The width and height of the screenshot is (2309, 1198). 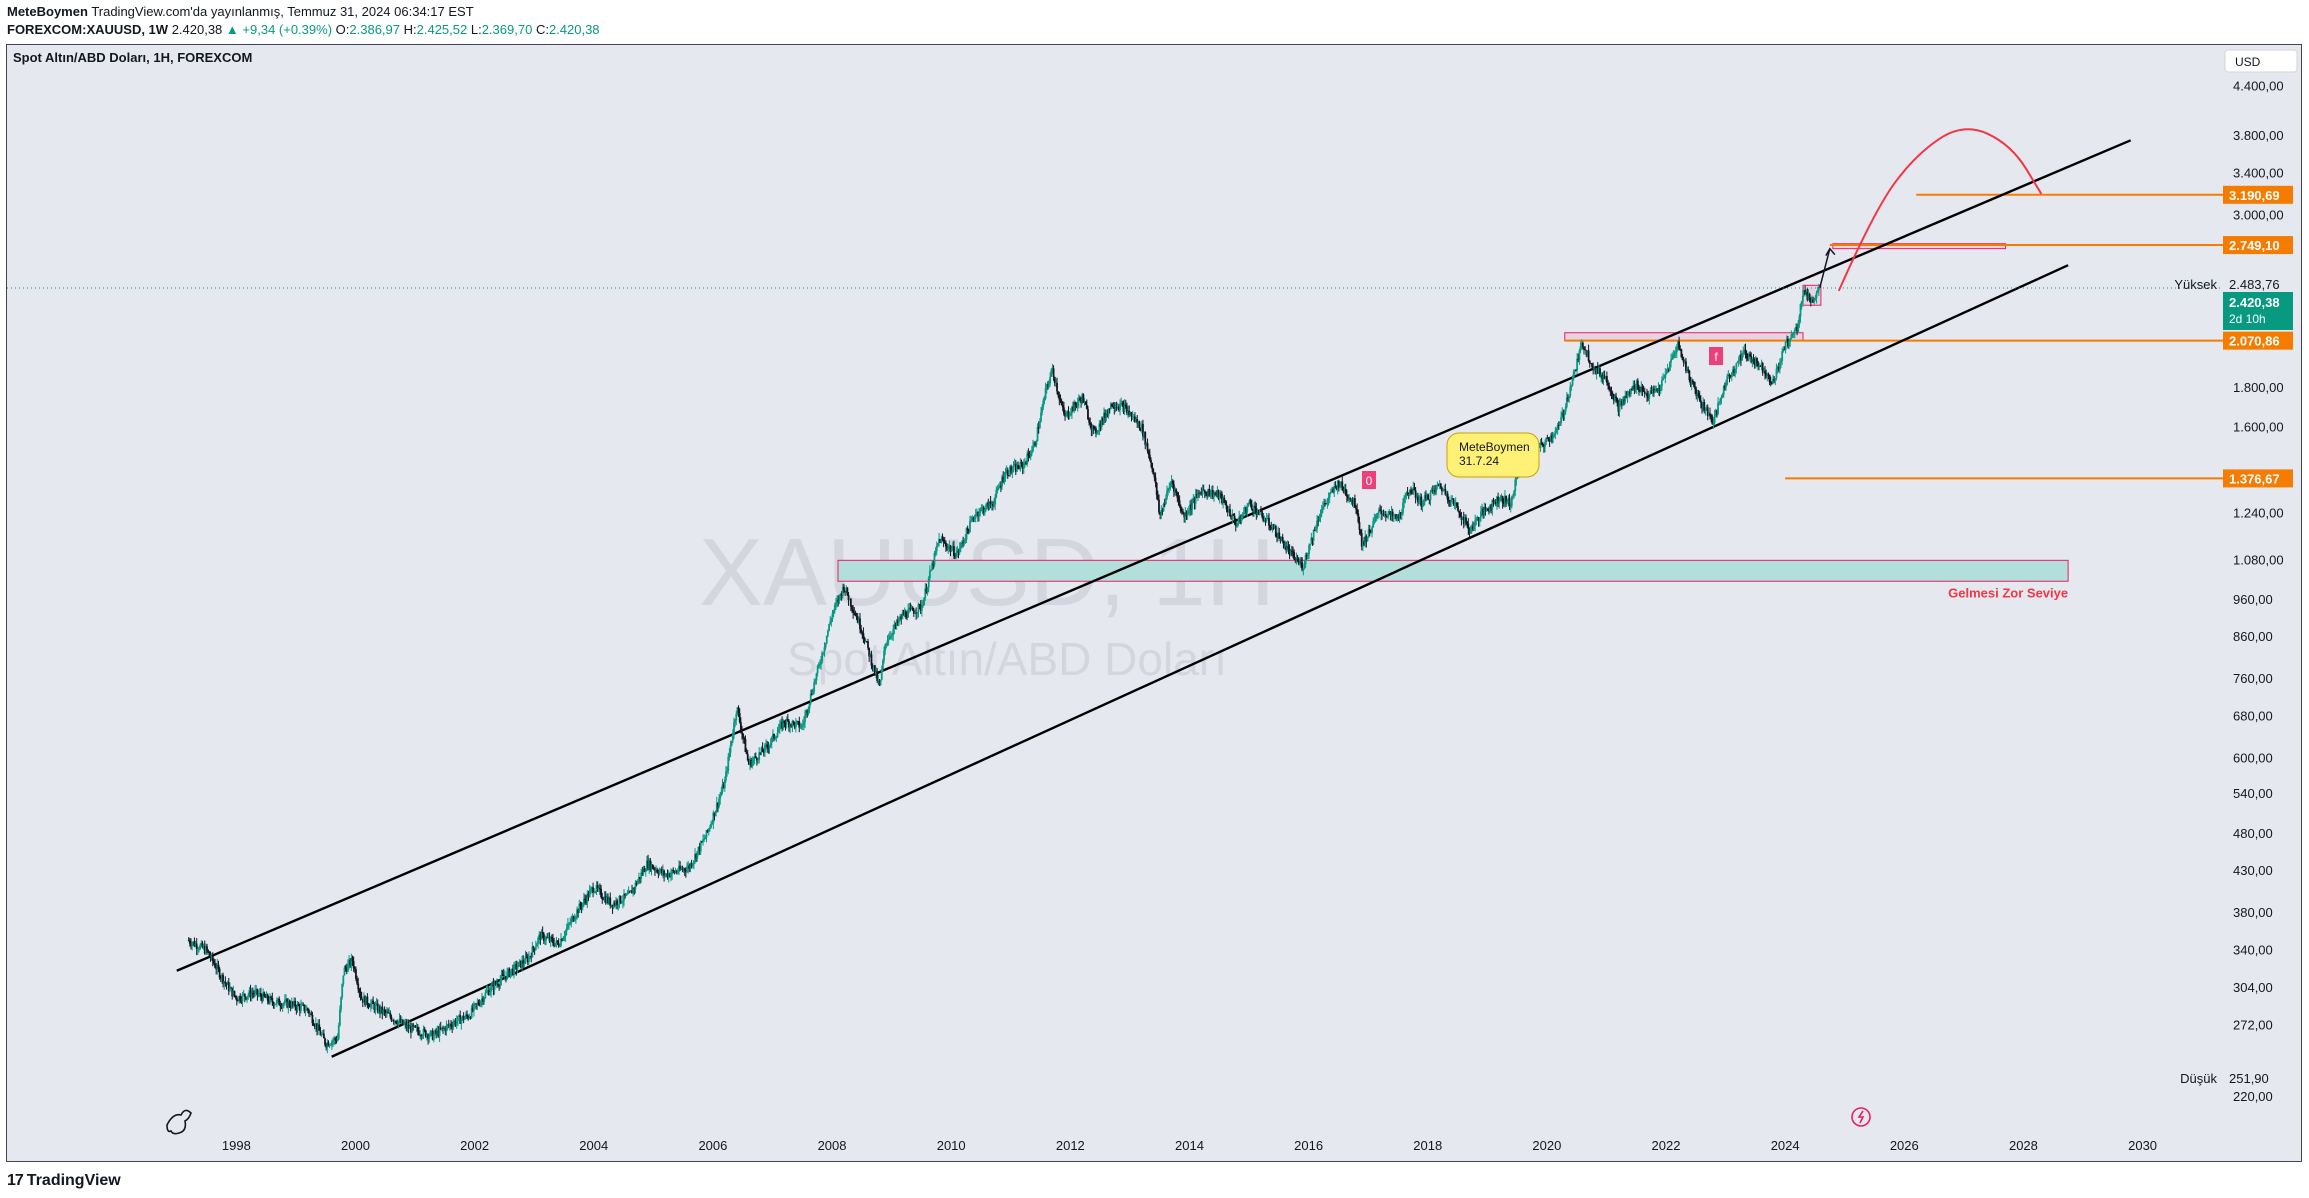 I want to click on marker-o: 0, so click(x=1369, y=480).